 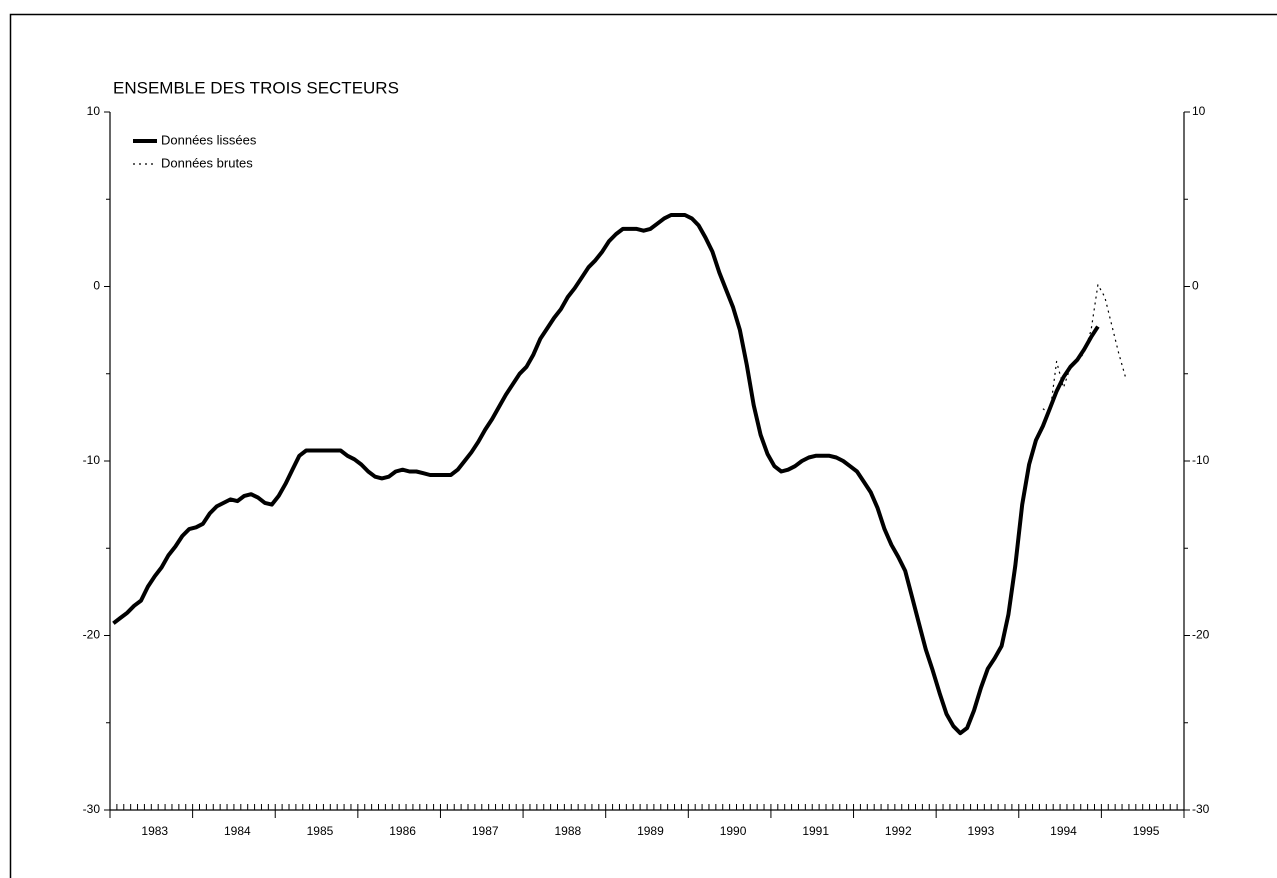 I want to click on legend-label: Données lissées, so click(x=209, y=139).